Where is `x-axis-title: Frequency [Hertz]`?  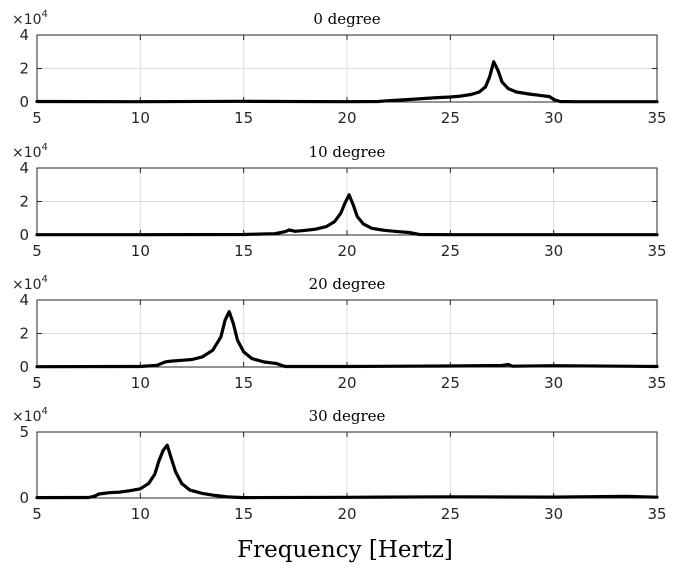
x-axis-title: Frequency [Hertz] is located at coordinates (345, 550).